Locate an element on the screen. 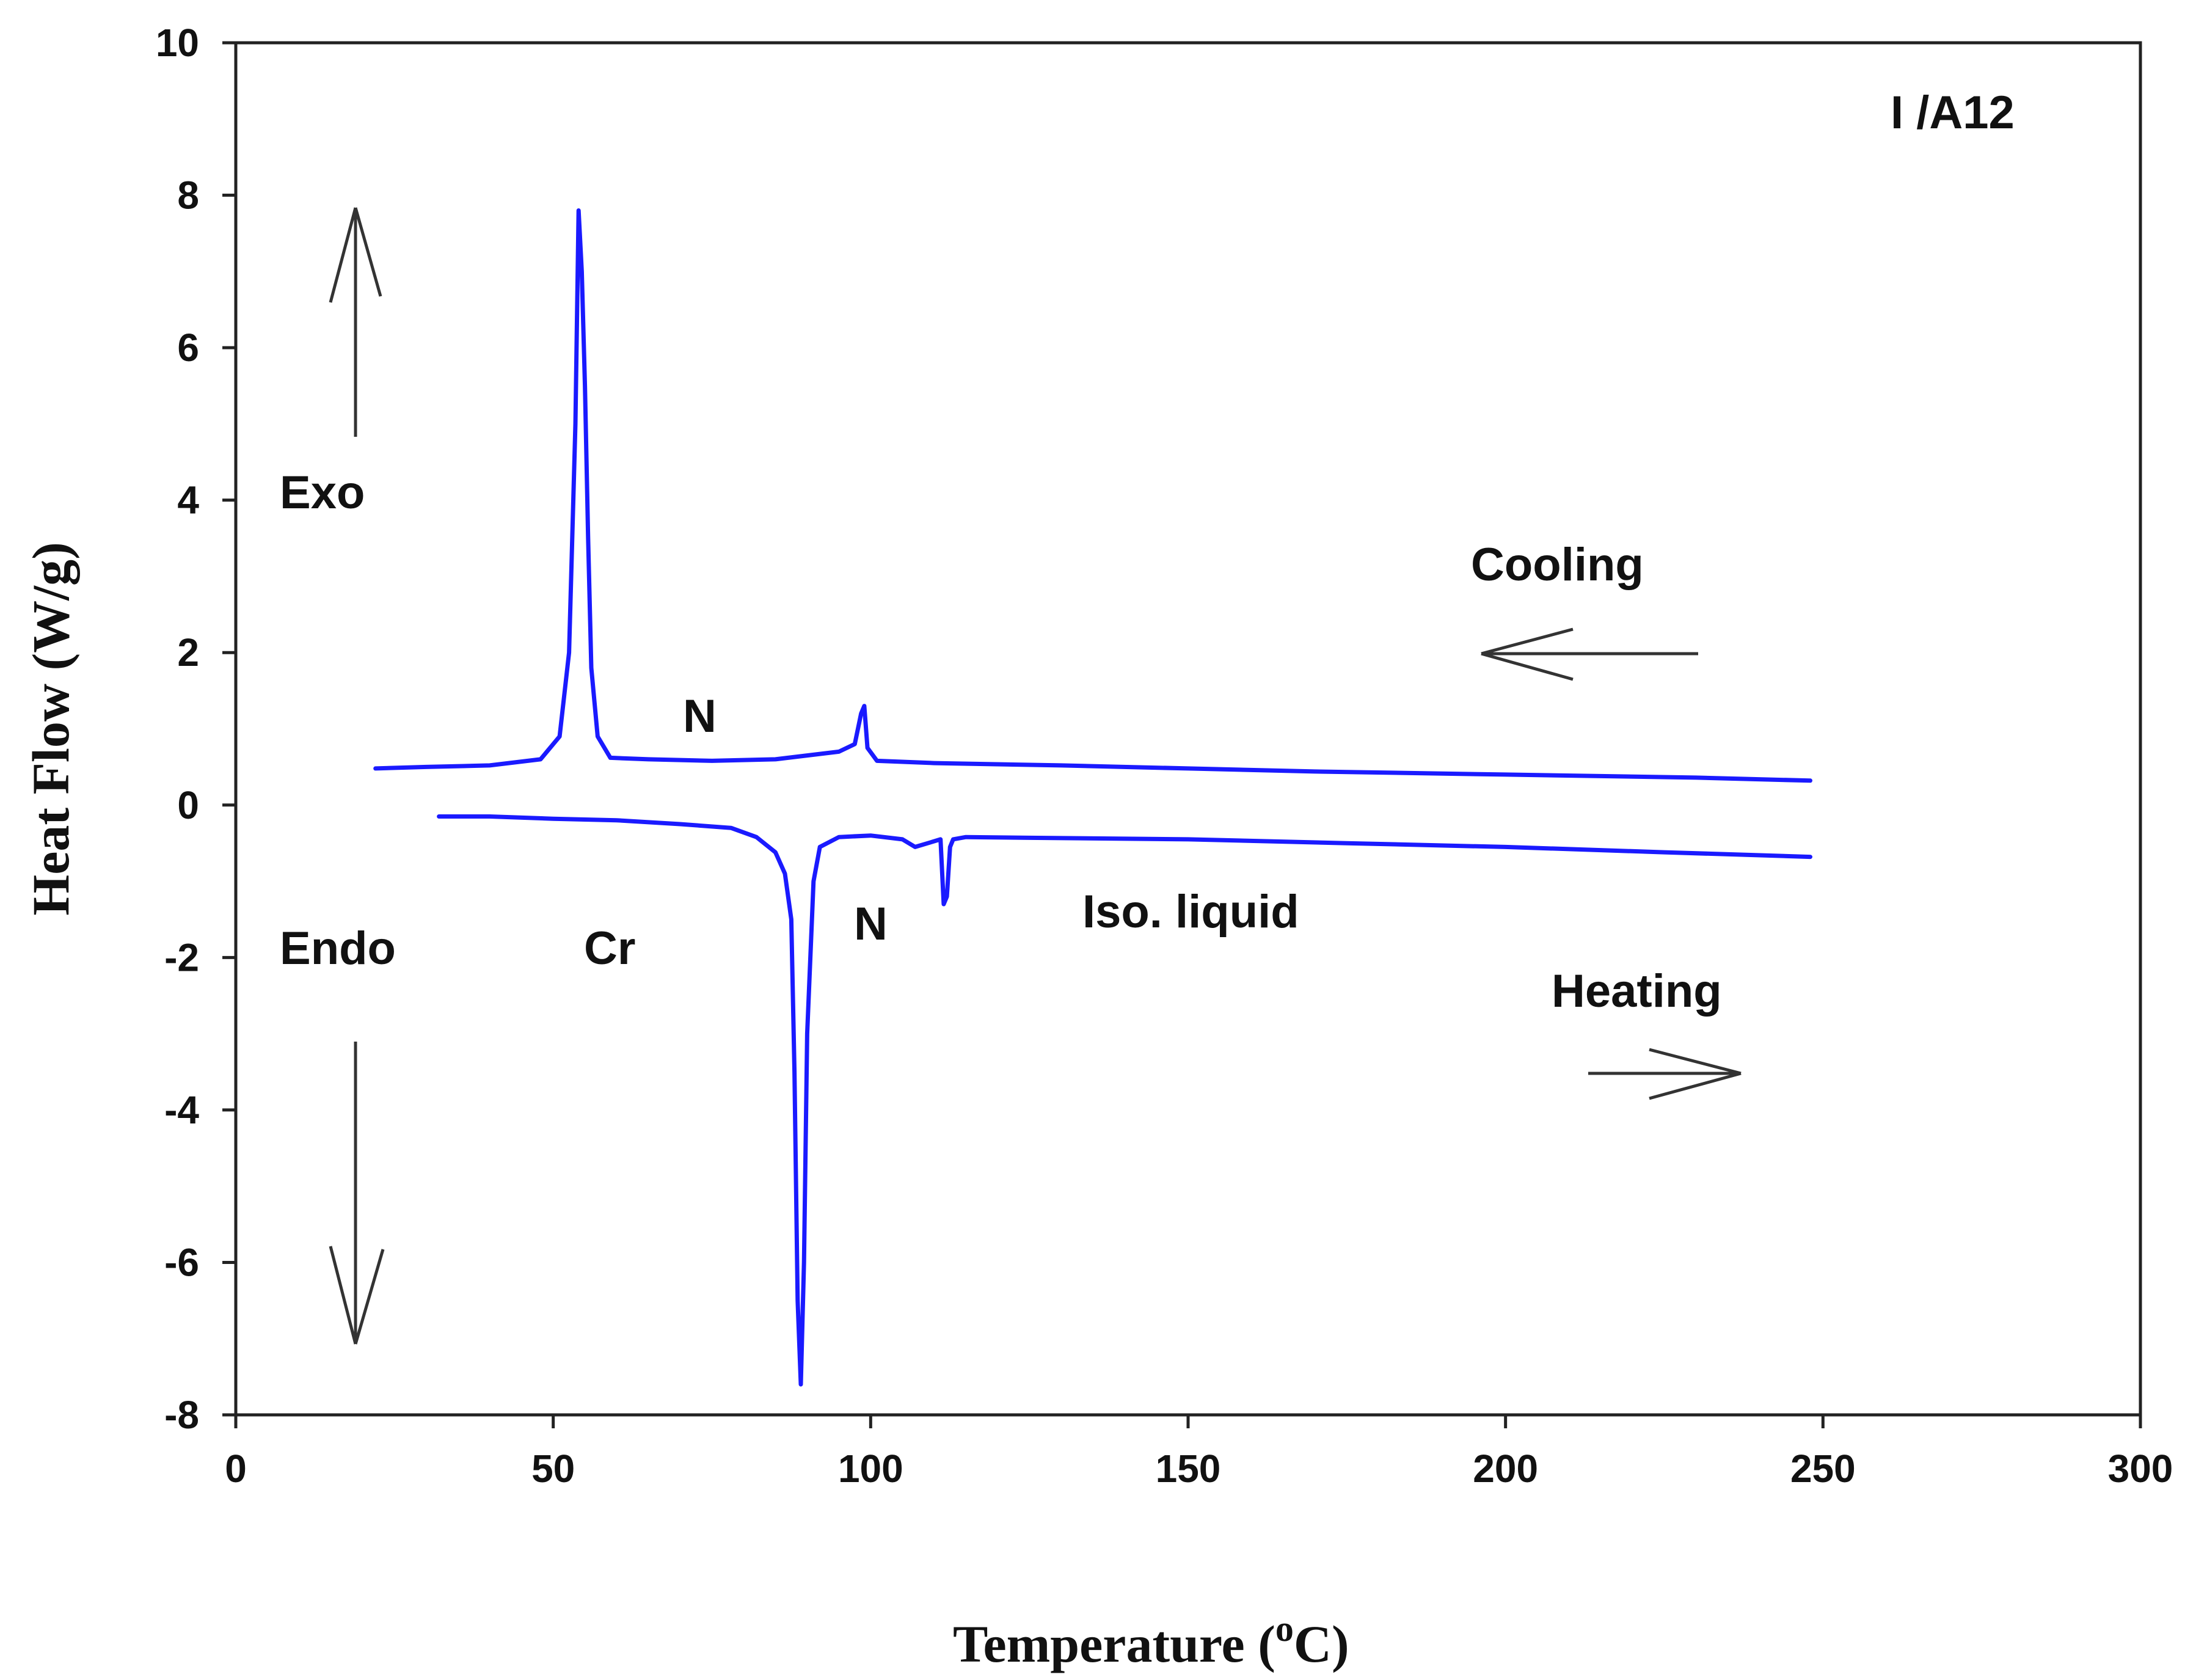  y-axis-ticks: -8 -6 -4 -2 0 2 4 6 8 10 is located at coordinates (196, 729).